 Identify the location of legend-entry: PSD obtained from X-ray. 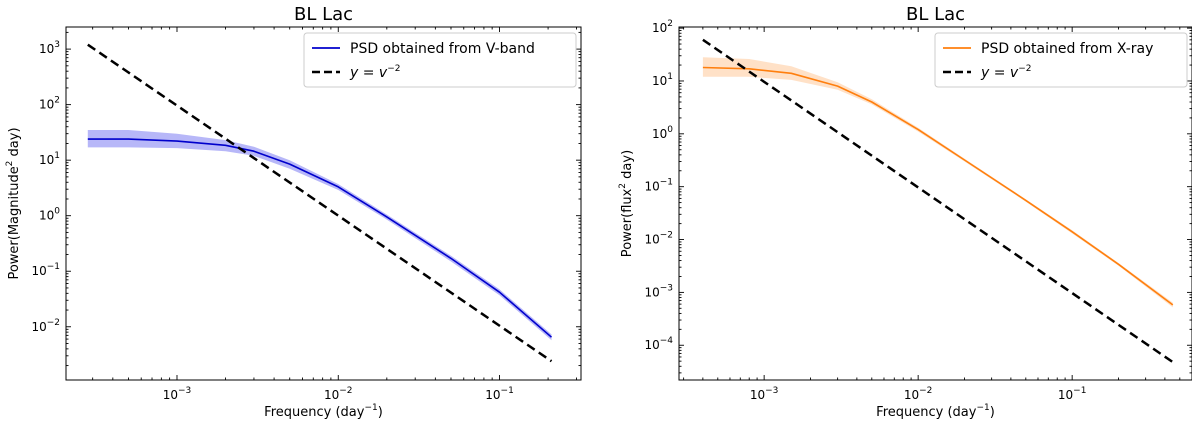
(1067, 49).